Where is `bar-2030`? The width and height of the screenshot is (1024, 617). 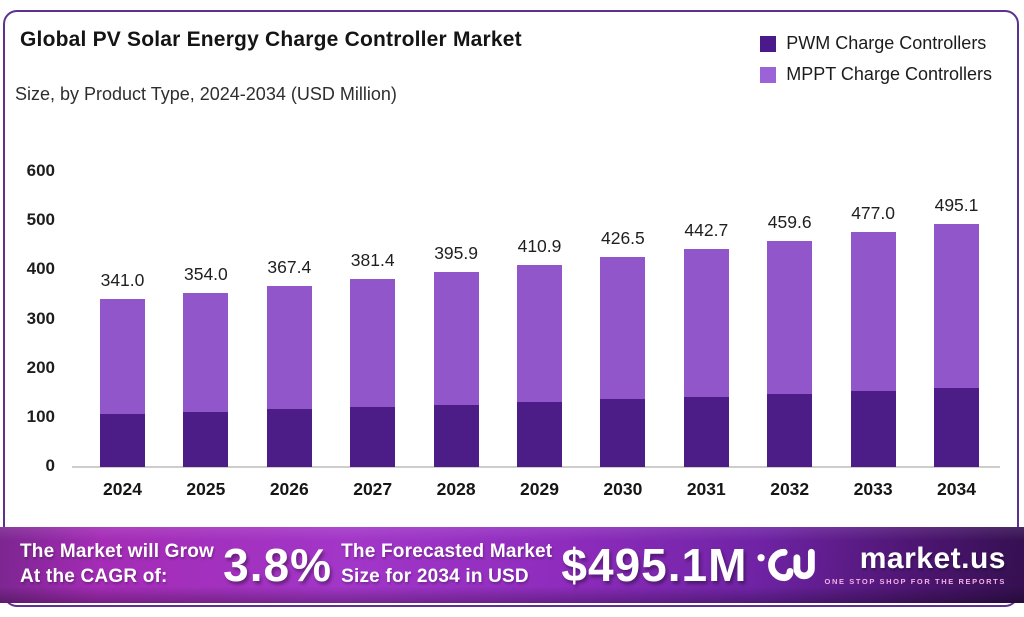
bar-2030 is located at coordinates (623, 362).